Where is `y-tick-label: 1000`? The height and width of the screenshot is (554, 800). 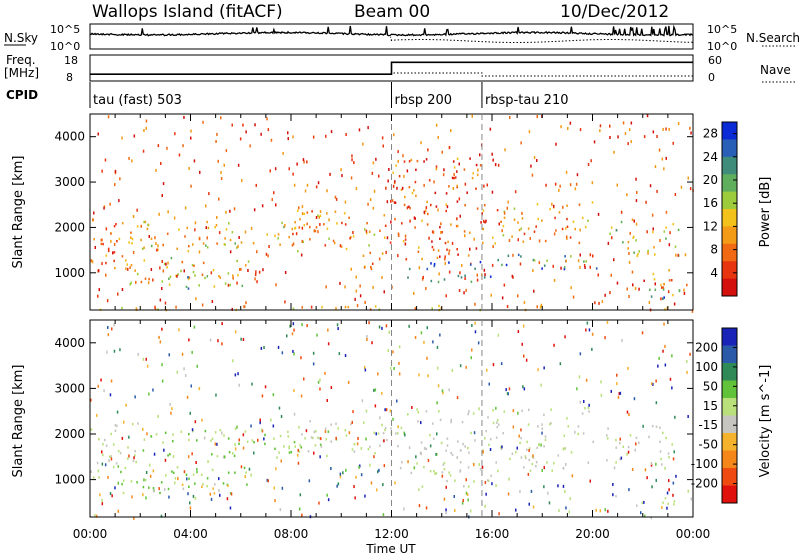
y-tick-label: 1000 is located at coordinates (69, 480).